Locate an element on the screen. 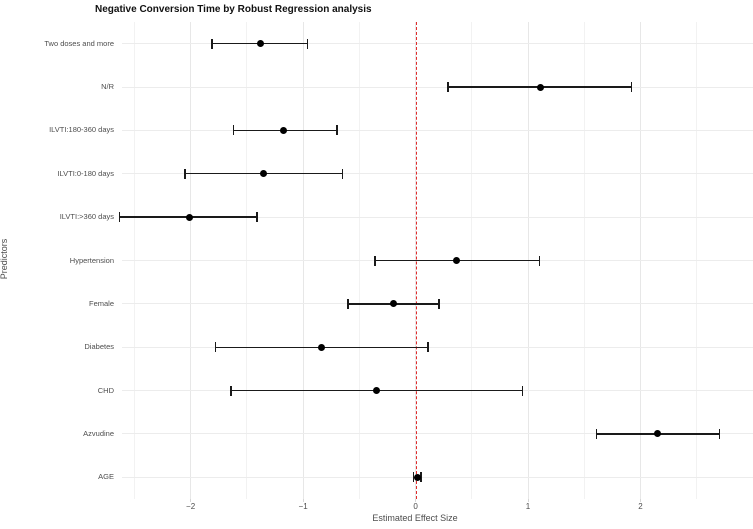  y-tick-label: Hypertension is located at coordinates (91, 260).